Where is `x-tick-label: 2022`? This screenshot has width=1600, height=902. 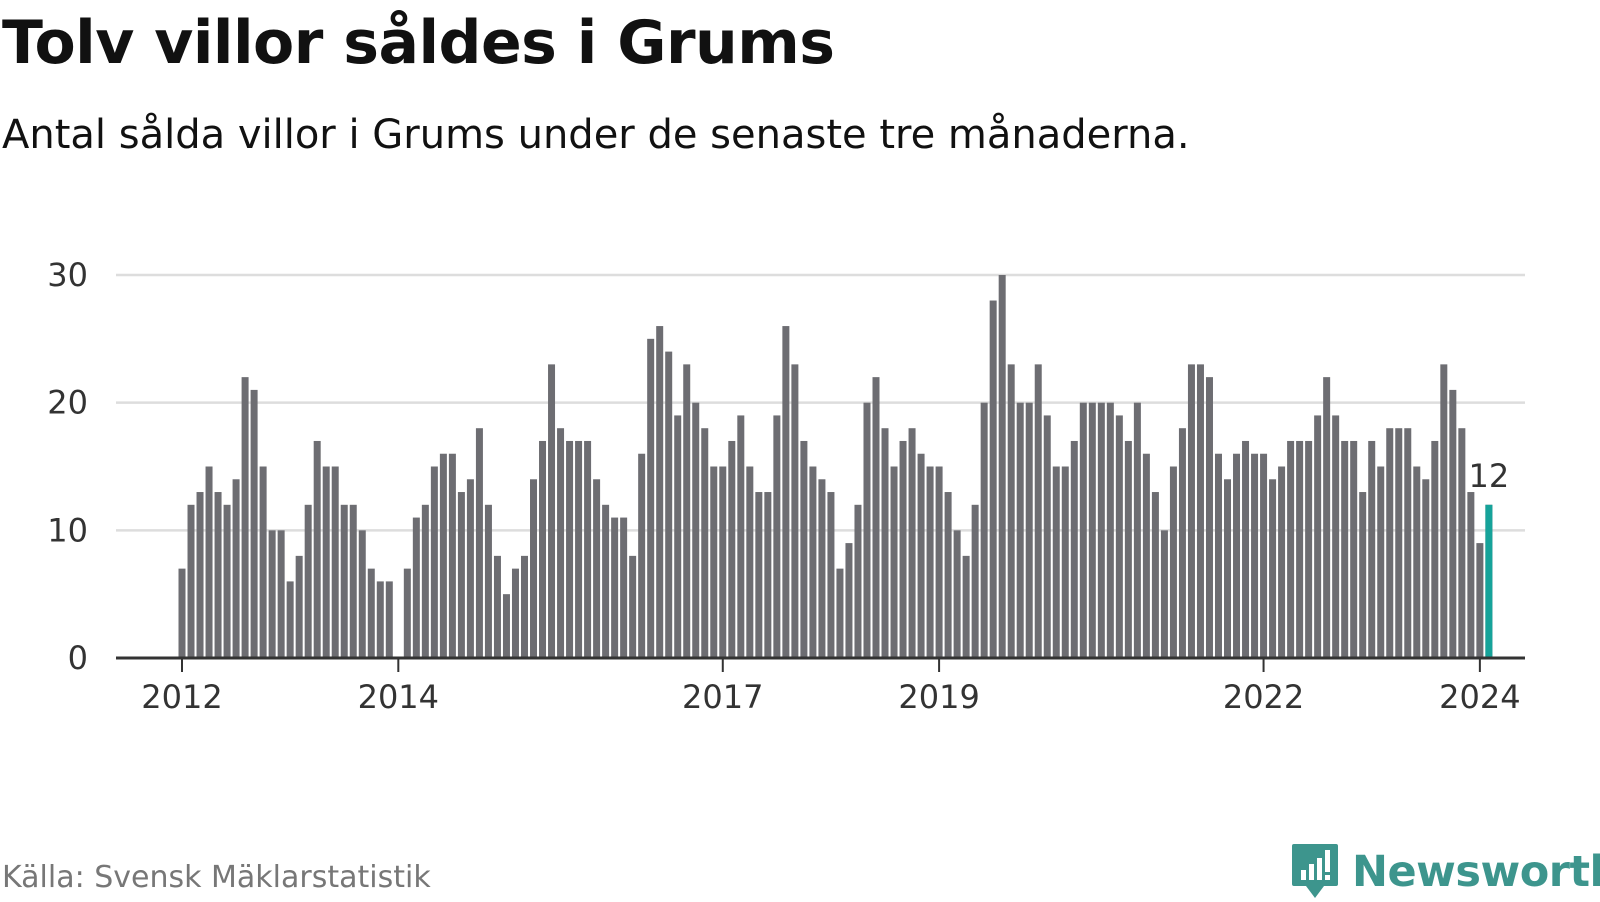
x-tick-label: 2022 is located at coordinates (1263, 697).